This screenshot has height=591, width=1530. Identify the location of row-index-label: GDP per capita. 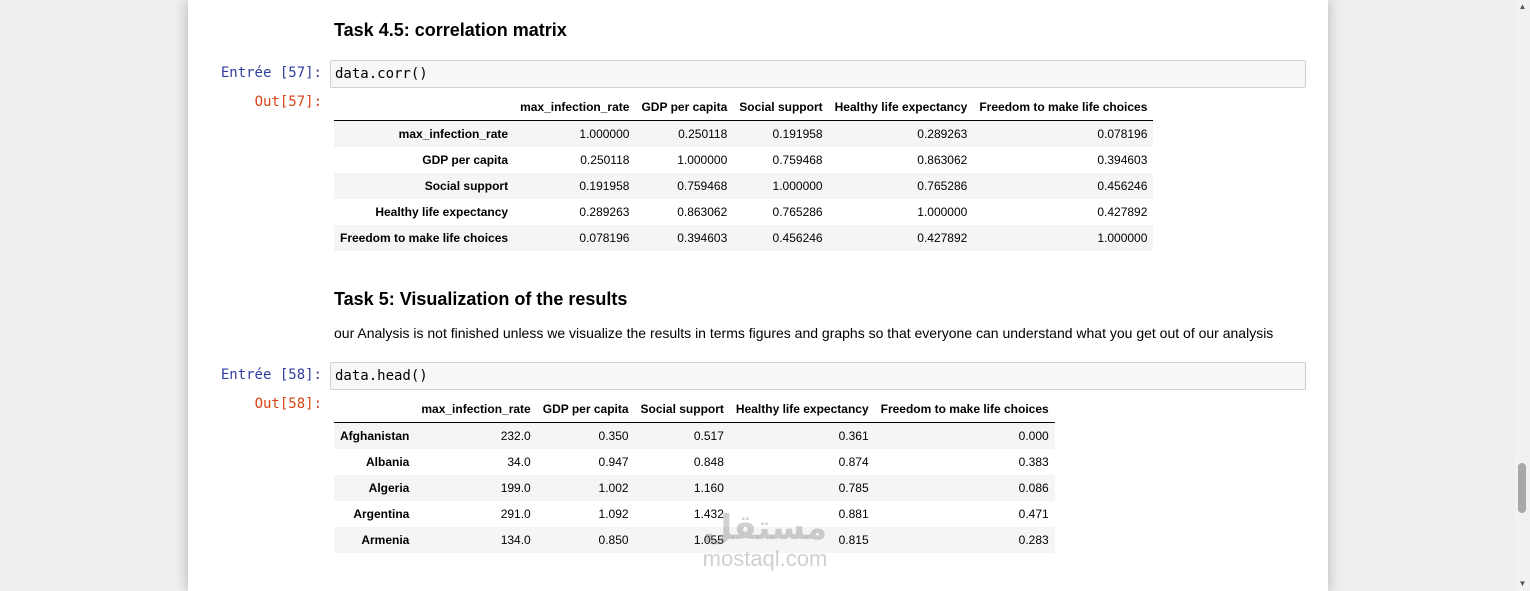
(465, 160).